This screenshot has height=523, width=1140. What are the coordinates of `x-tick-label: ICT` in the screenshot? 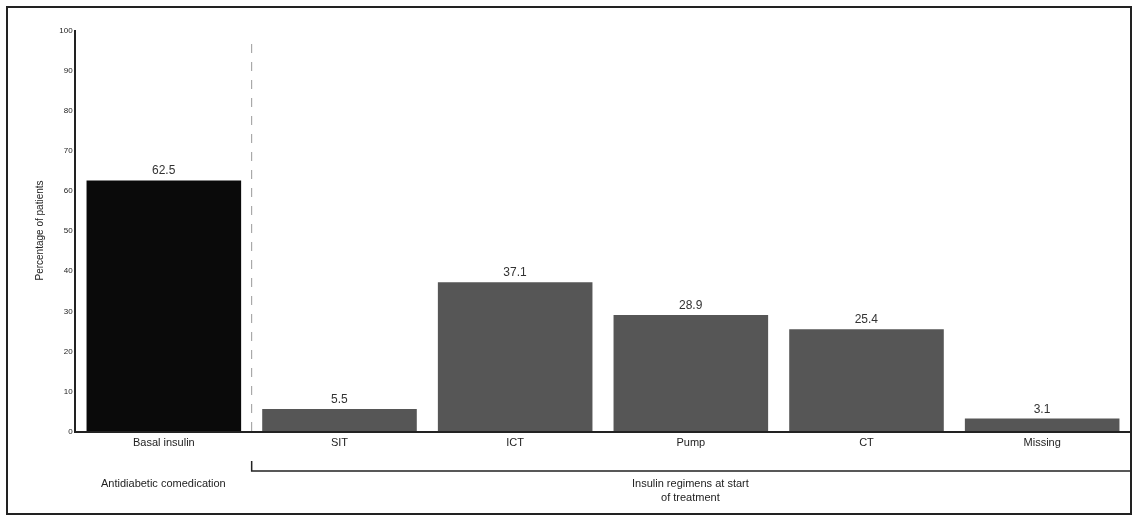 It's located at (515, 441).